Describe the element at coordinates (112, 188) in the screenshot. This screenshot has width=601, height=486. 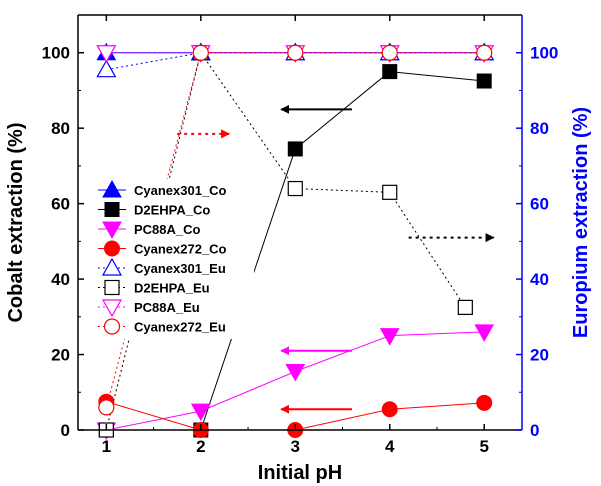
I see `legend-marker-Cyanex301_Co` at that location.